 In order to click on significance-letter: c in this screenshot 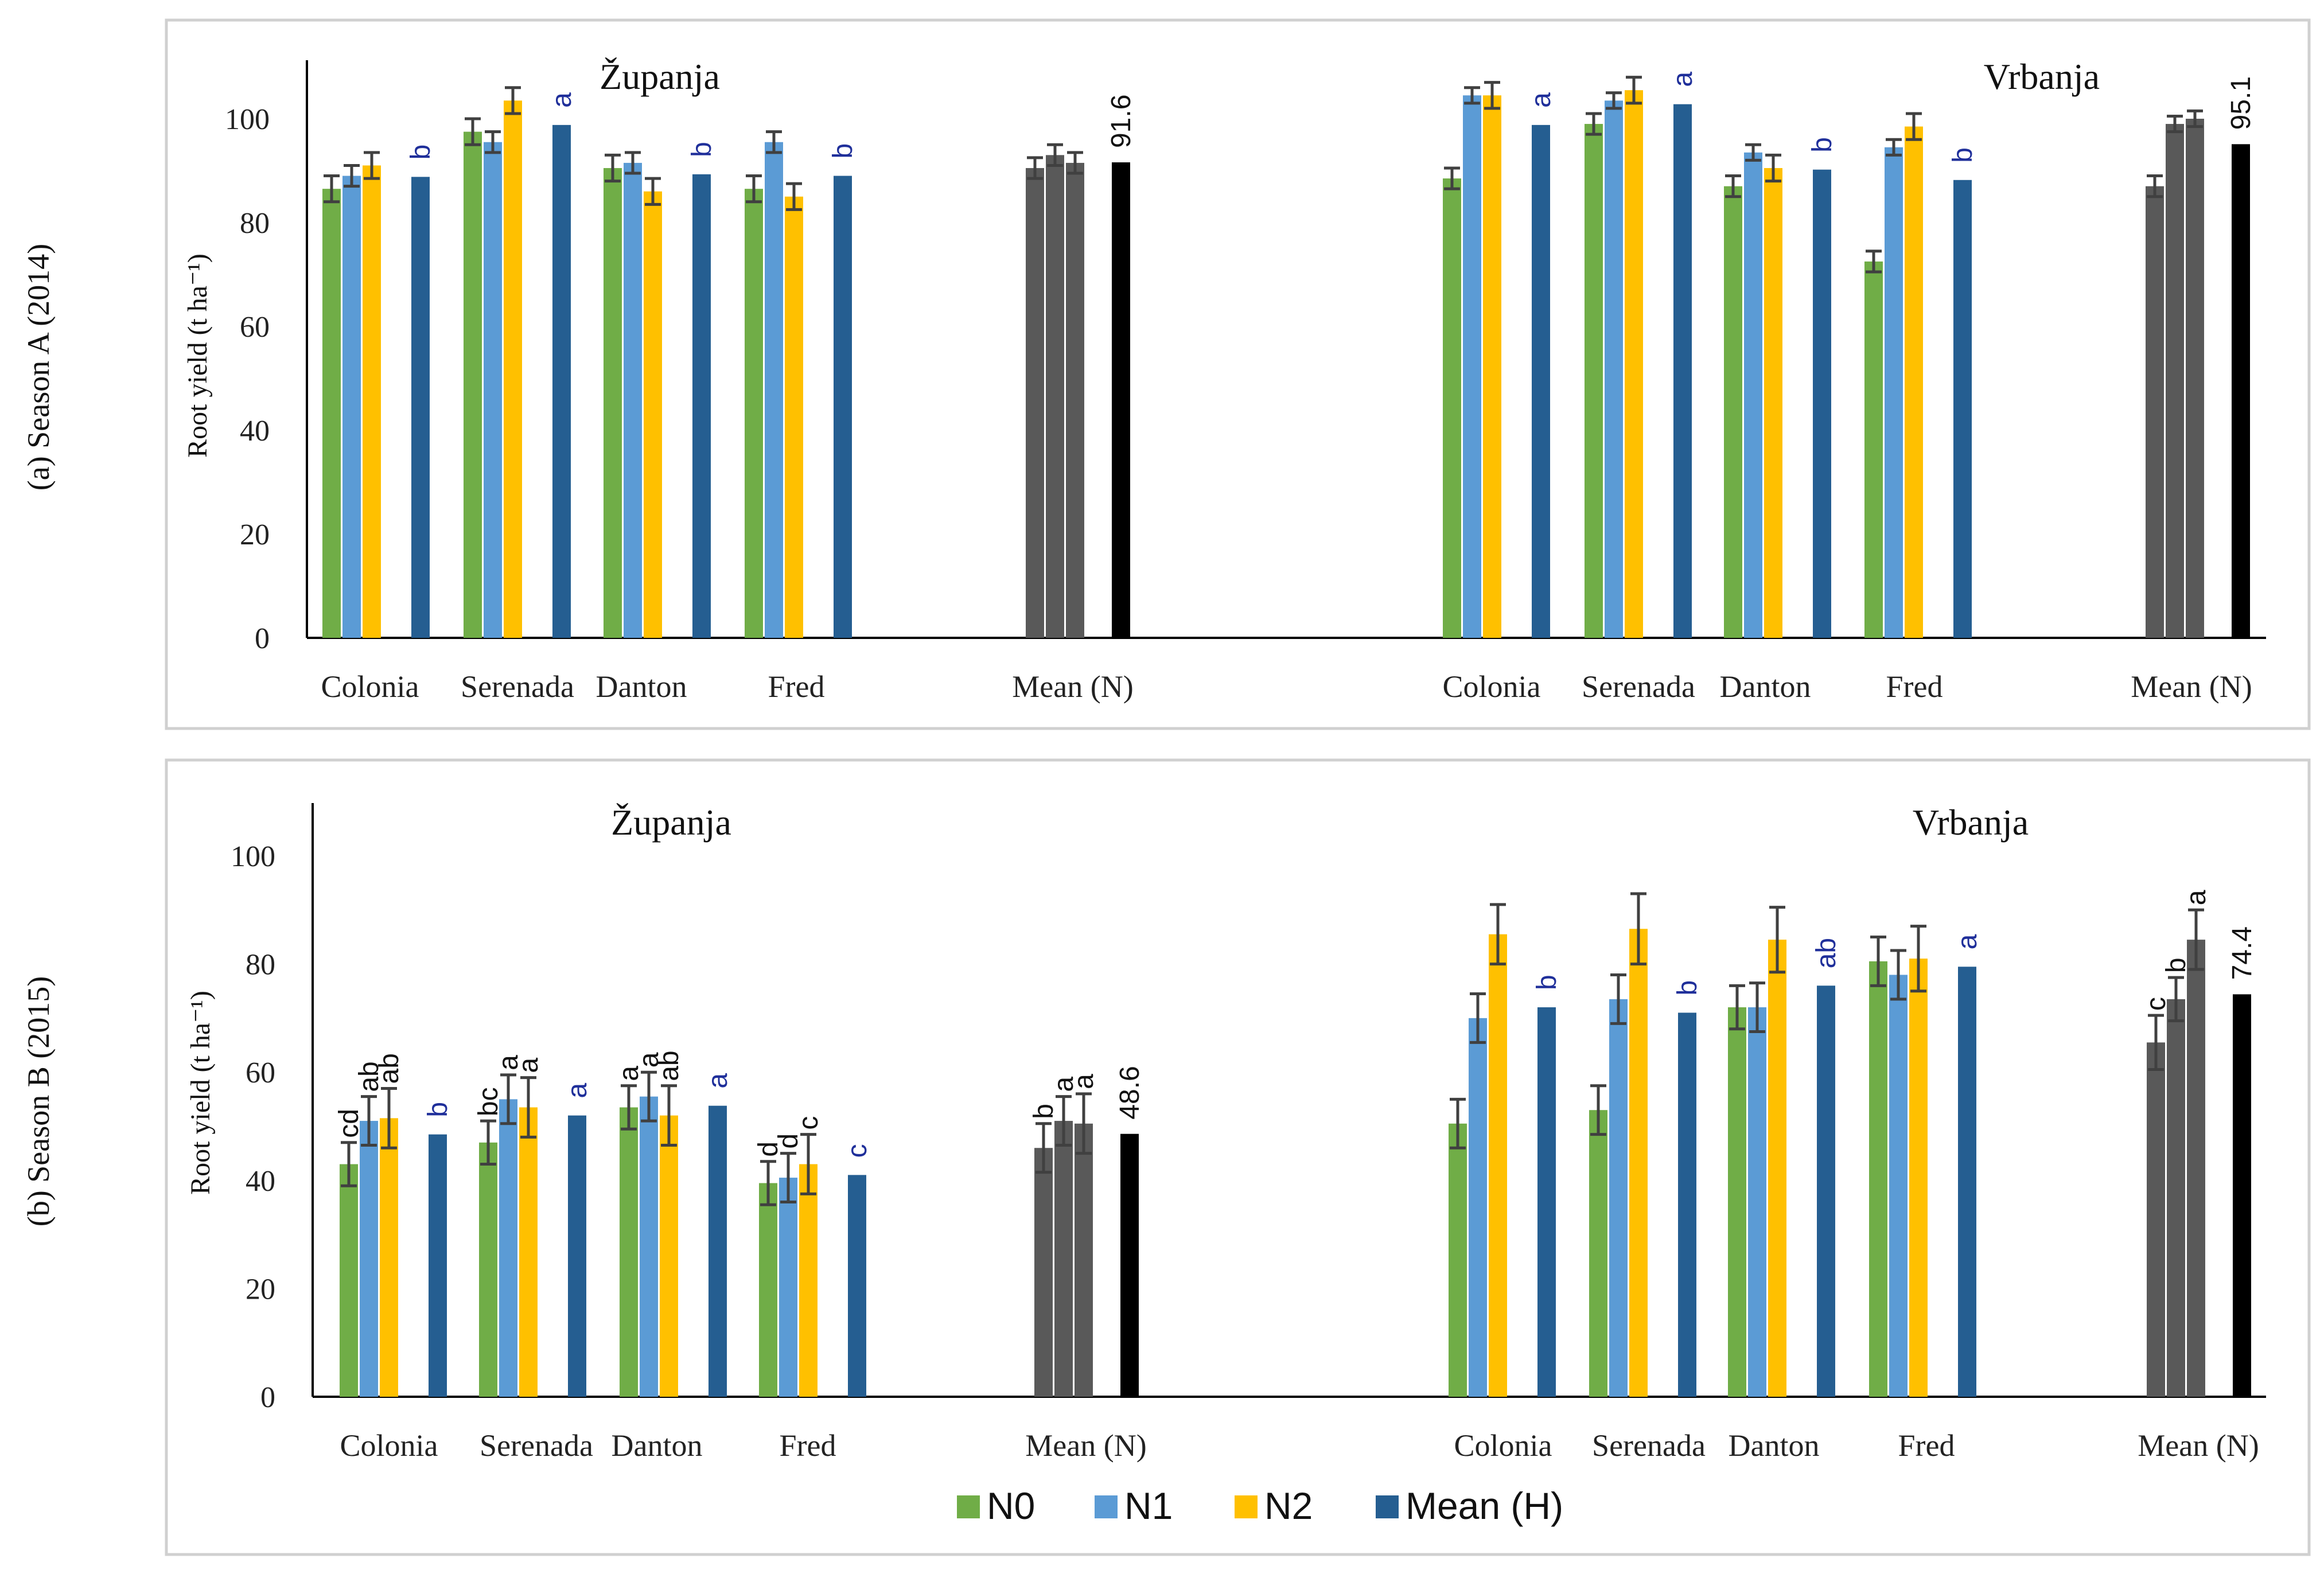, I will do `click(858, 1151)`.